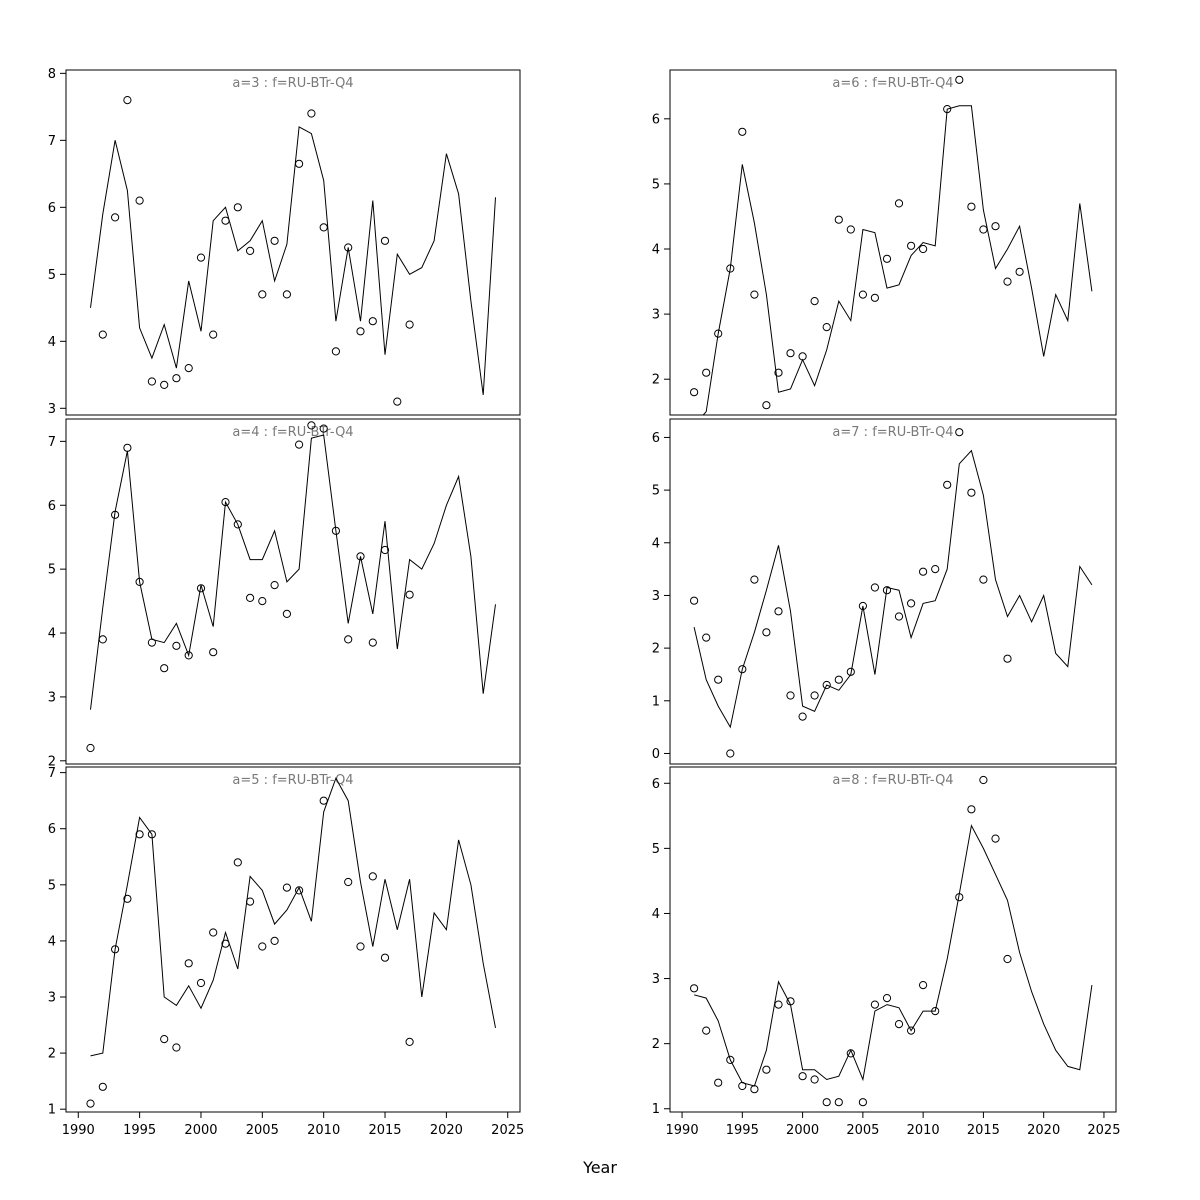 The image size is (1200, 1200). Describe the element at coordinates (893, 1125) in the screenshot. I see `x-axis: 1990 1995 2000 2005 2010 2015 2020 2025` at that location.